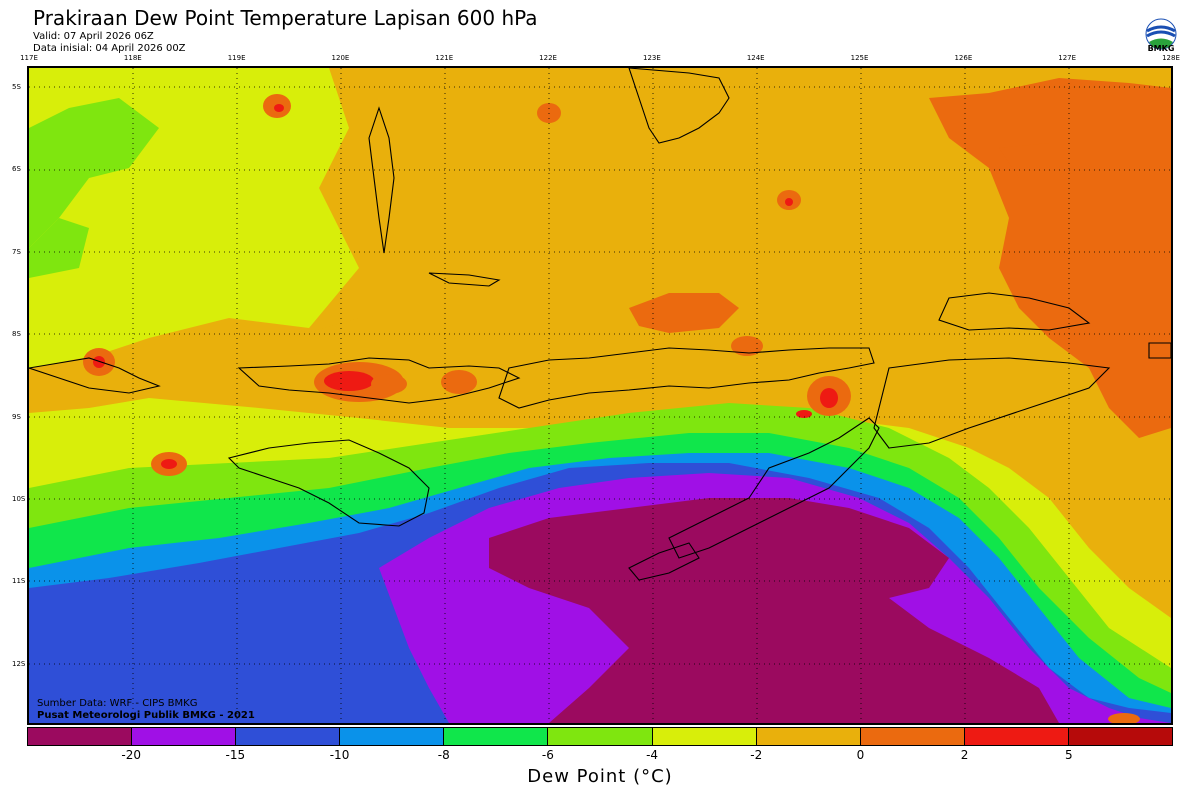 Image resolution: width=1200 pixels, height=800 pixels. I want to click on colorbar, so click(600, 736).